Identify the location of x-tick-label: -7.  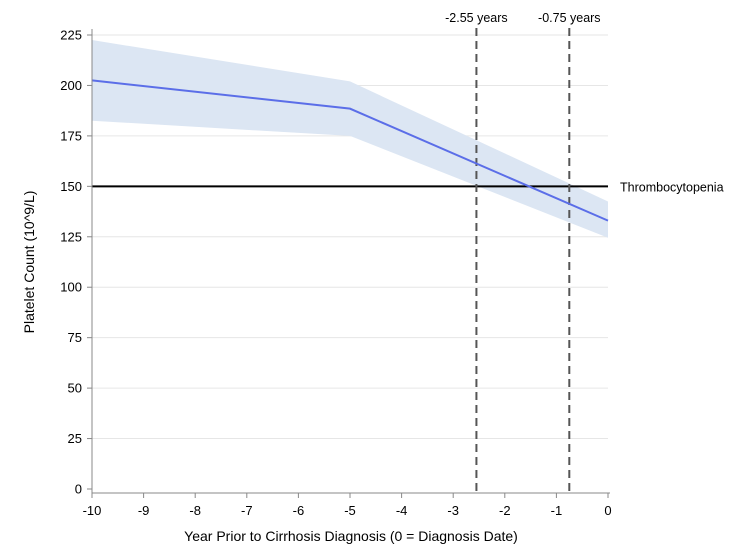
(247, 510).